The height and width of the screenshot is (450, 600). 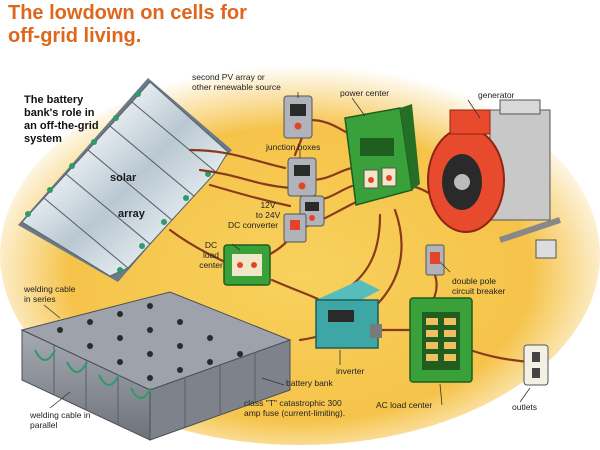 What do you see at coordinates (350, 371) in the screenshot?
I see `label-inverter: inverter` at bounding box center [350, 371].